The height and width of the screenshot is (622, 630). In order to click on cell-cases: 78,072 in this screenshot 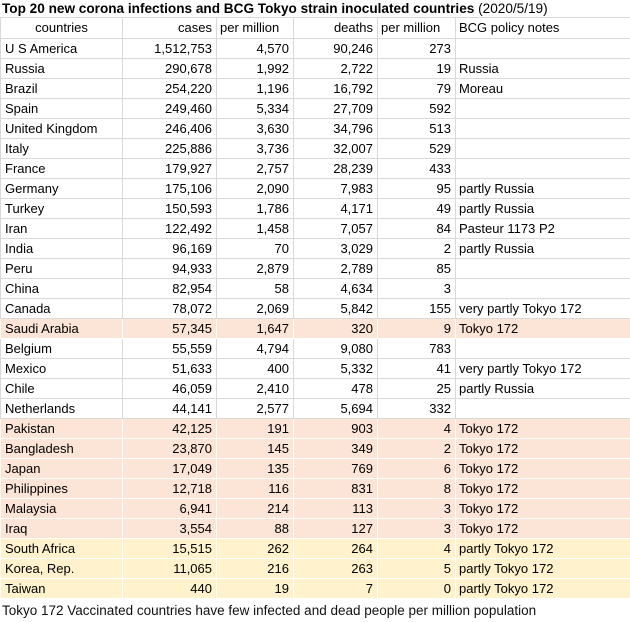, I will do `click(169, 308)`.